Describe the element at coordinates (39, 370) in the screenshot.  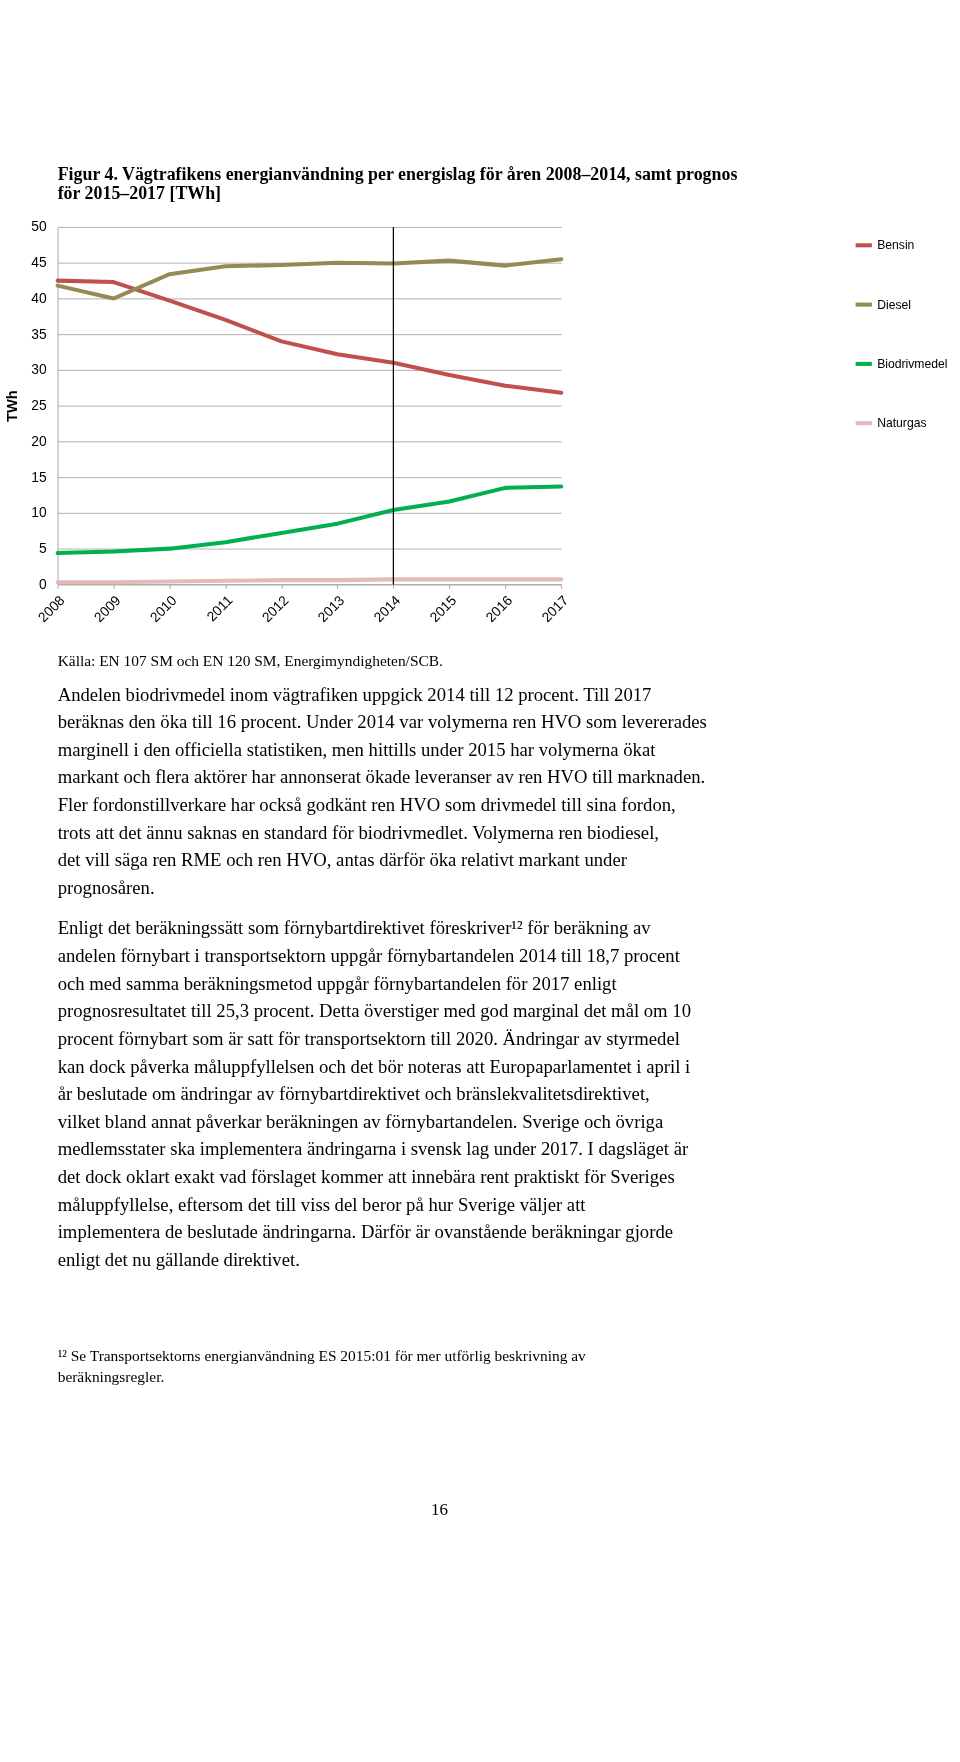
I see `y-tick-label: 30` at that location.